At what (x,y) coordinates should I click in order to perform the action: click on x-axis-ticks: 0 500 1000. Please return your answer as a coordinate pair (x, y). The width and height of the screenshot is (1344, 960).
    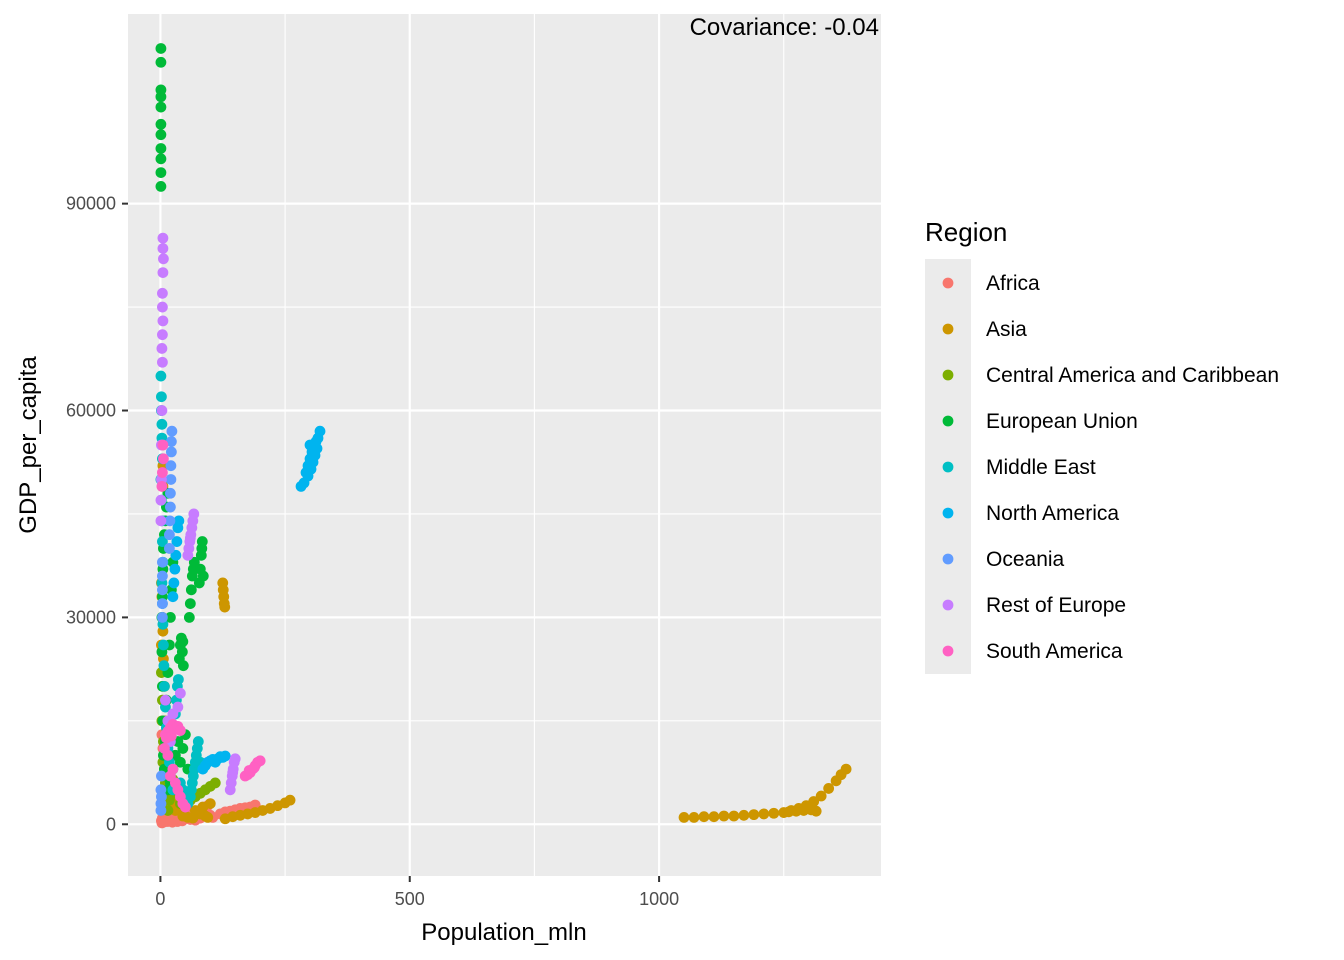
    Looking at the image, I should click on (417, 892).